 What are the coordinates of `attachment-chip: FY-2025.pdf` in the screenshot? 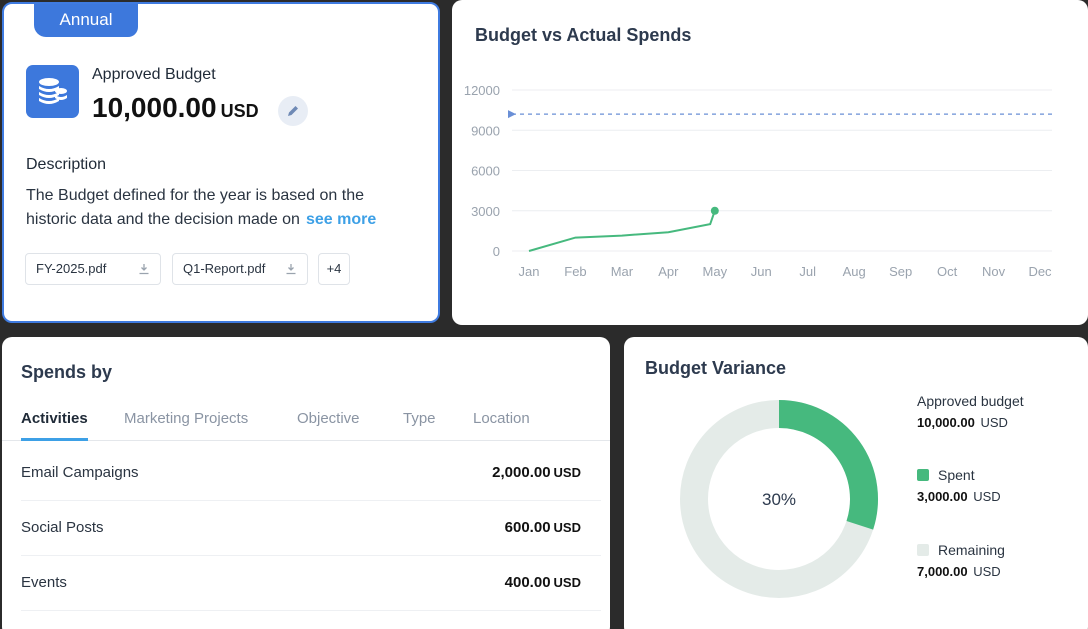 It's located at (93, 269).